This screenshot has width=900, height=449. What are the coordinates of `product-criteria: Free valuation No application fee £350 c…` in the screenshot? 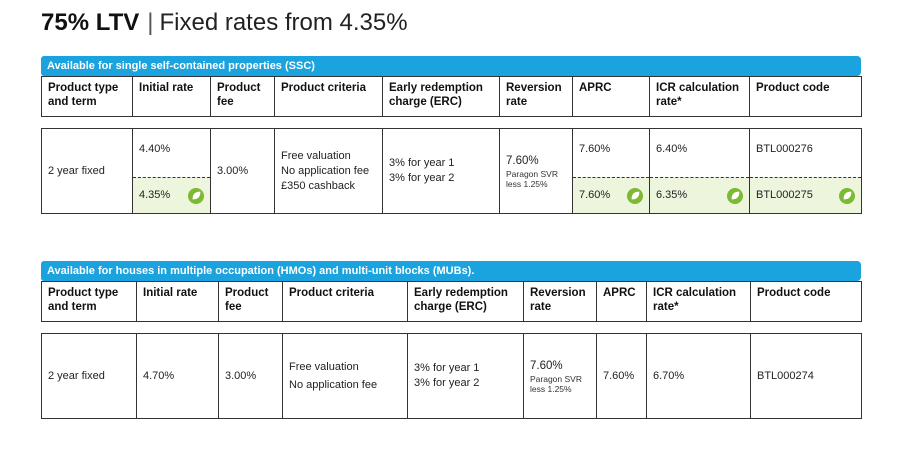 It's located at (328, 171).